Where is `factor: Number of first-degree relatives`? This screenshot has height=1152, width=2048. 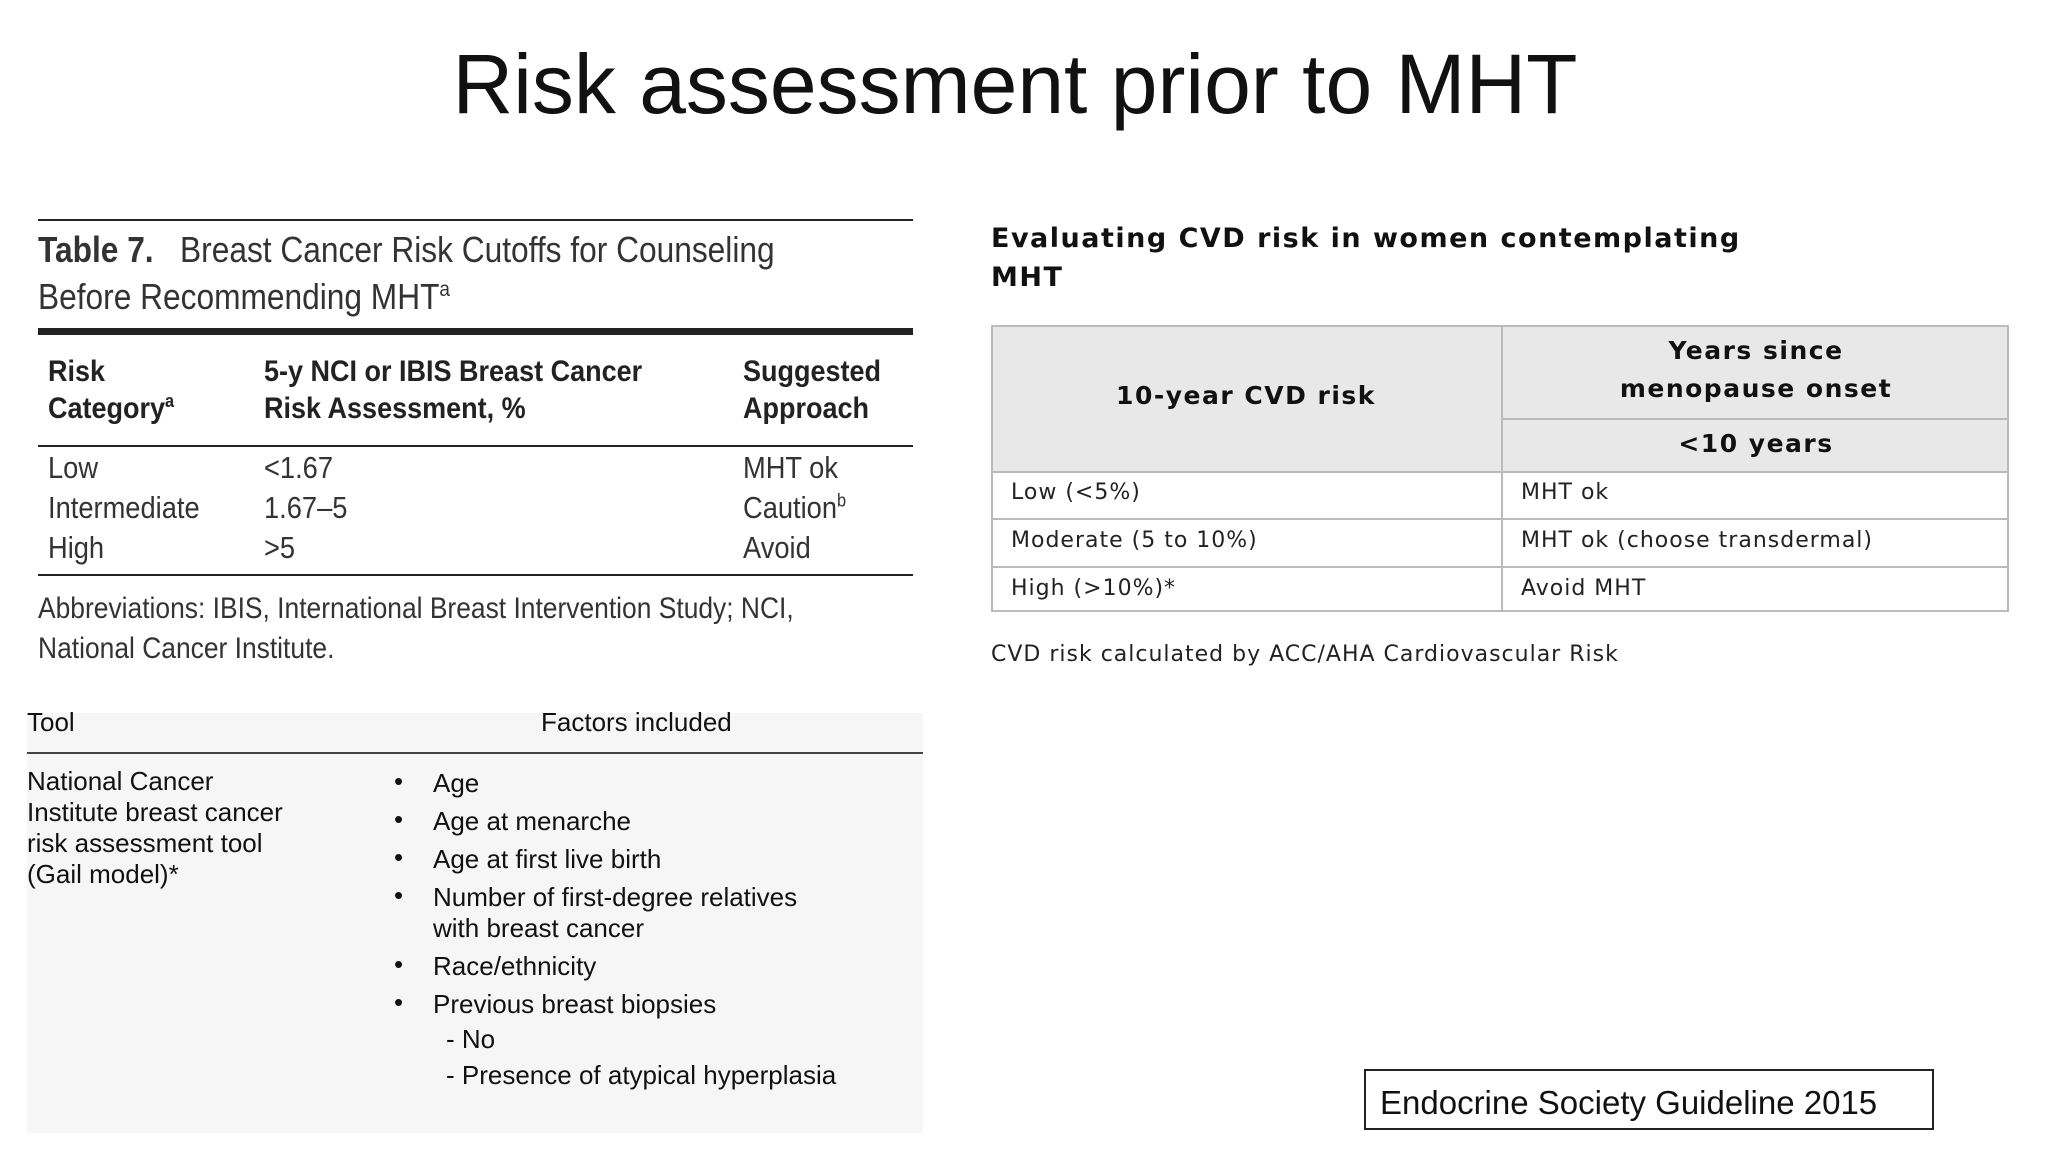
factor: Number of first-degree relatives is located at coordinates (615, 897).